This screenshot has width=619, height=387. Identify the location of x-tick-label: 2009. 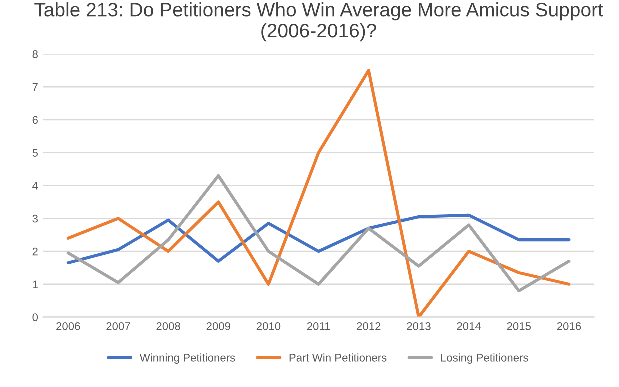
(218, 326).